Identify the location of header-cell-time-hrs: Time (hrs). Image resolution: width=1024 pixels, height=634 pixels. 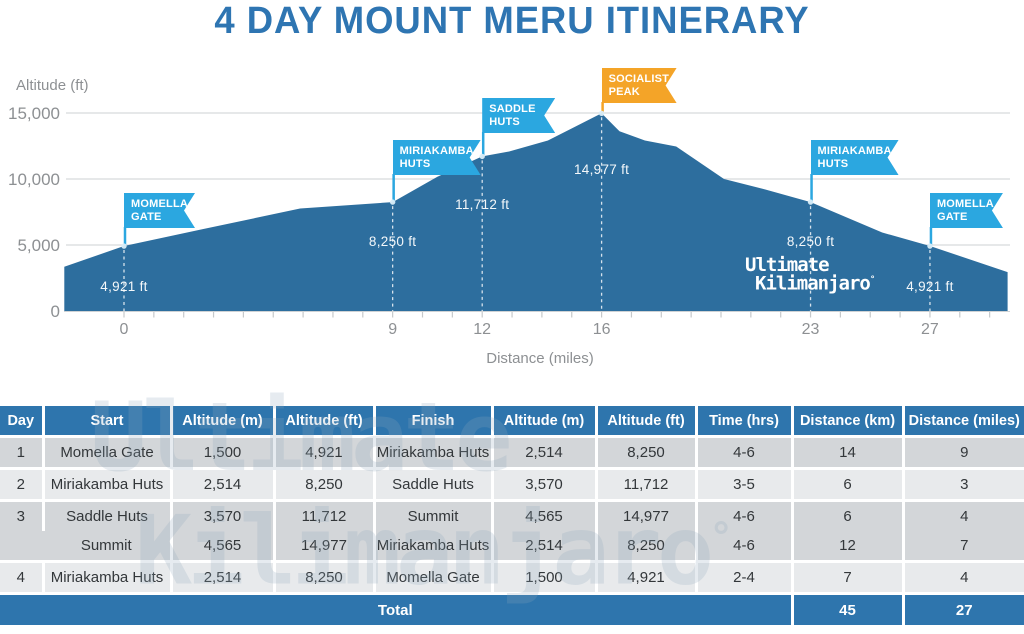
(743, 421).